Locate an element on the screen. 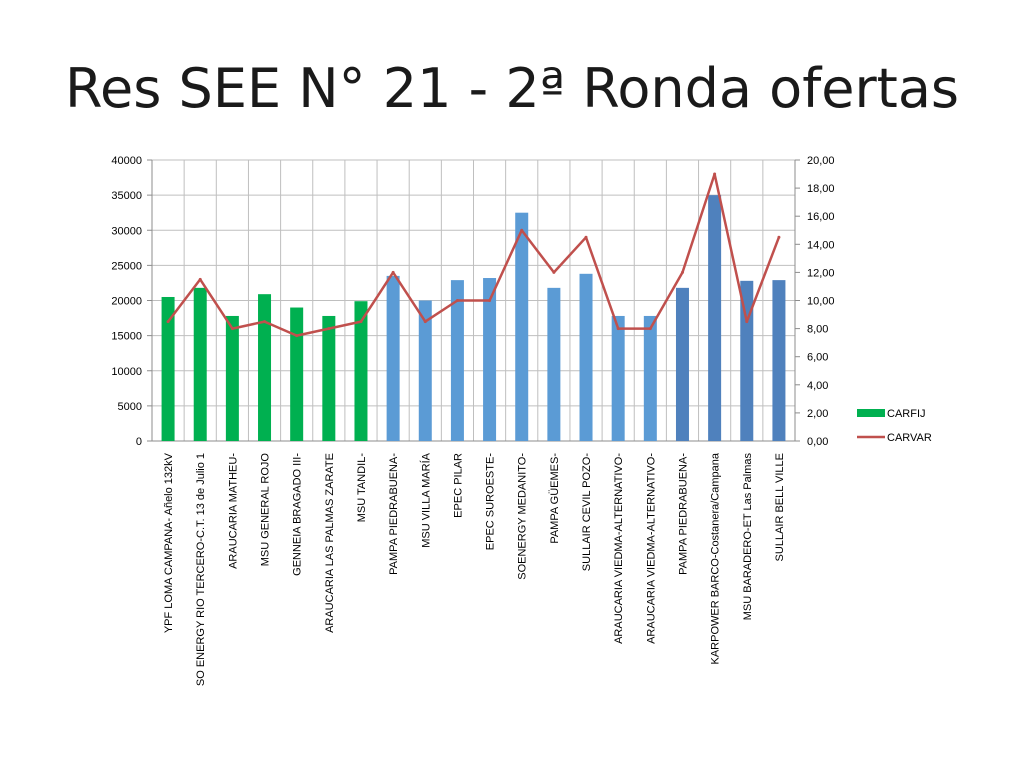  legend-swatch-carfij is located at coordinates (871, 413).